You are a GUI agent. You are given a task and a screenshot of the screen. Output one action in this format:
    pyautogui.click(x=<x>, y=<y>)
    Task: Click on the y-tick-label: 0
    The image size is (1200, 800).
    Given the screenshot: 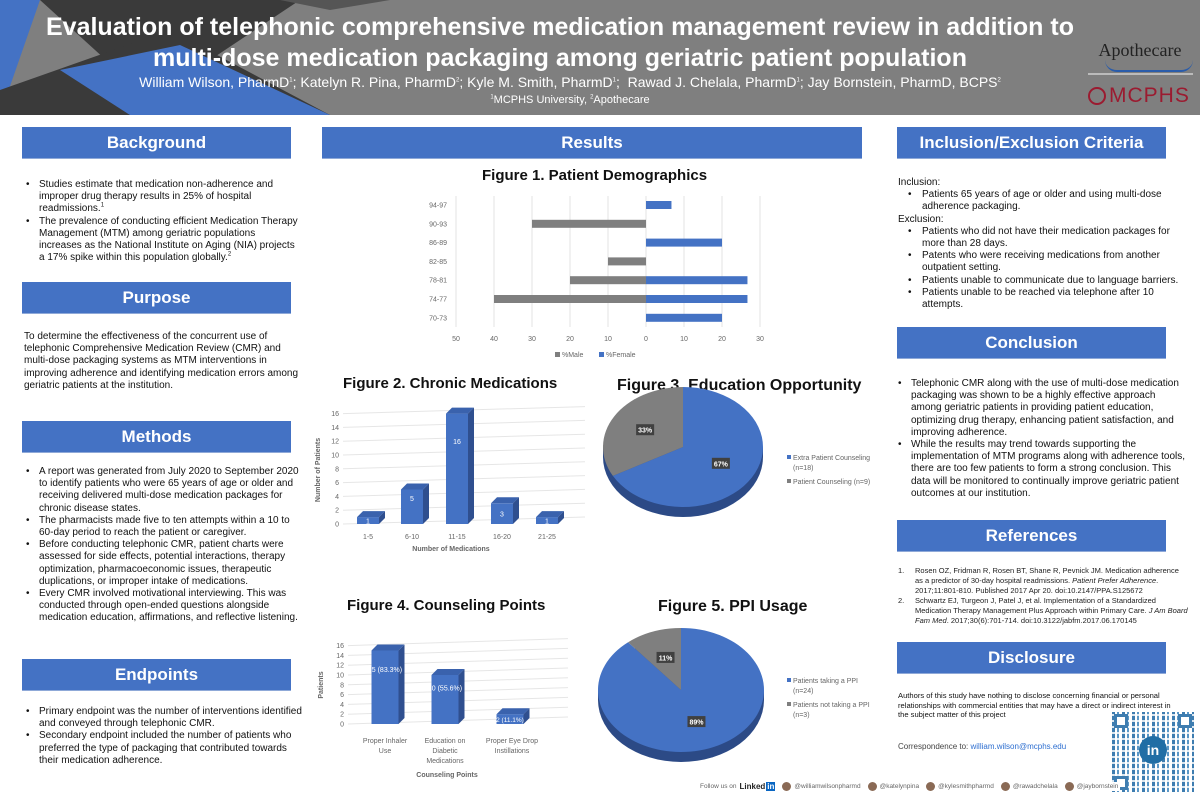 What is the action you would take?
    pyautogui.click(x=342, y=725)
    